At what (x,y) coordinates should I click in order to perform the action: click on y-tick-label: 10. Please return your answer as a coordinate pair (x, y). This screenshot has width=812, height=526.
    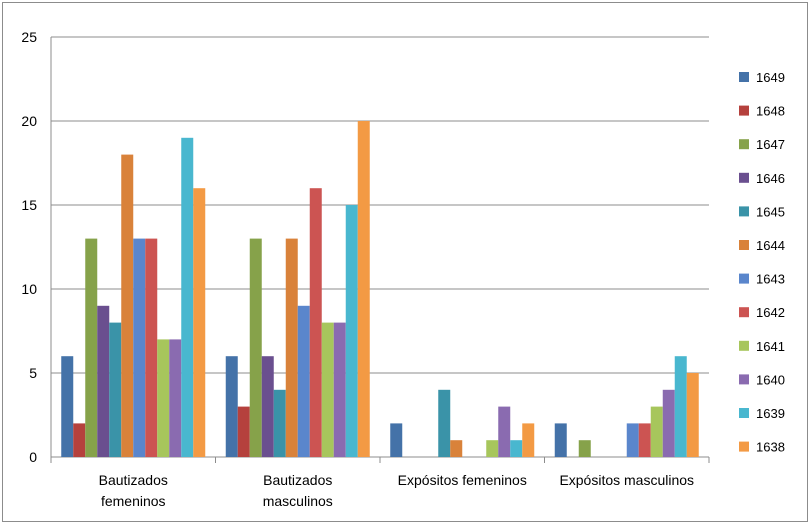
    Looking at the image, I should click on (29, 289).